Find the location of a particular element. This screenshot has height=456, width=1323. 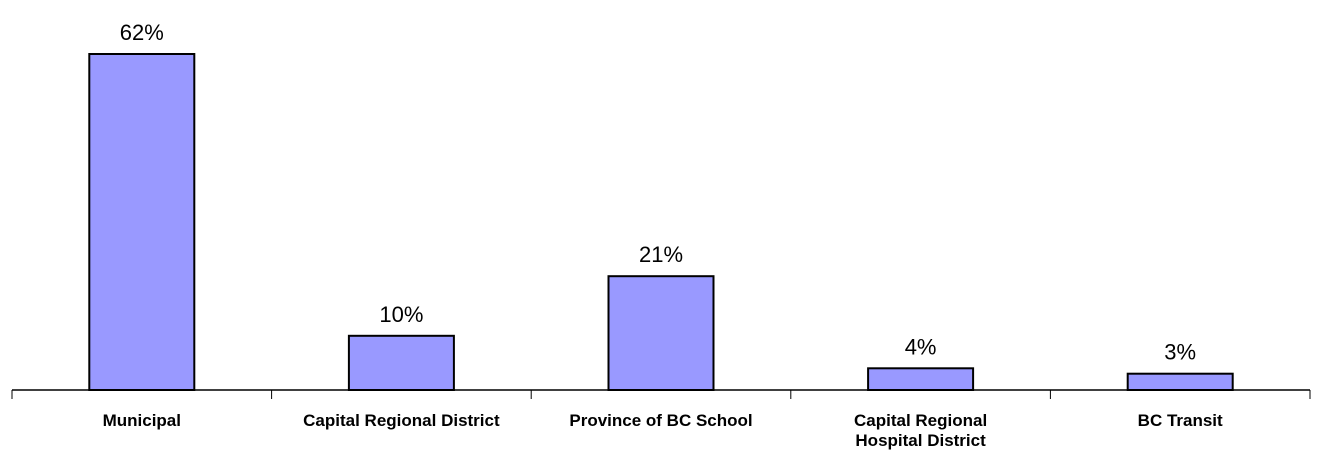

category-label-2: Capital Regional District is located at coordinates (401, 420).